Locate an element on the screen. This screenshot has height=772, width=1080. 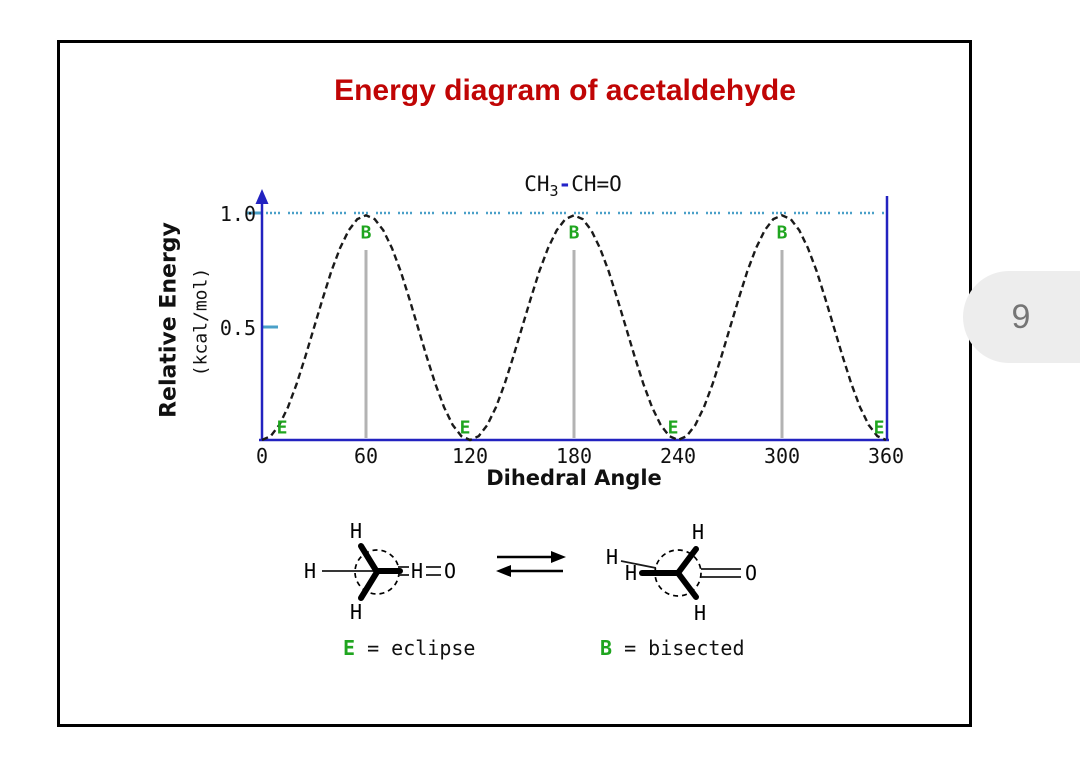
y-tick-label: 1.0 is located at coordinates (237, 214).